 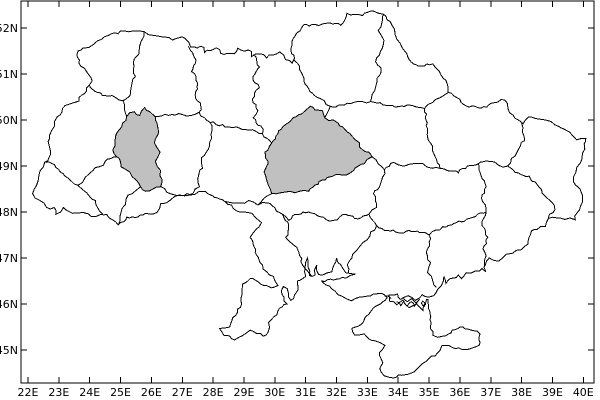 I want to click on border-zhytomyr-khmelnytskyi, so click(x=204, y=117).